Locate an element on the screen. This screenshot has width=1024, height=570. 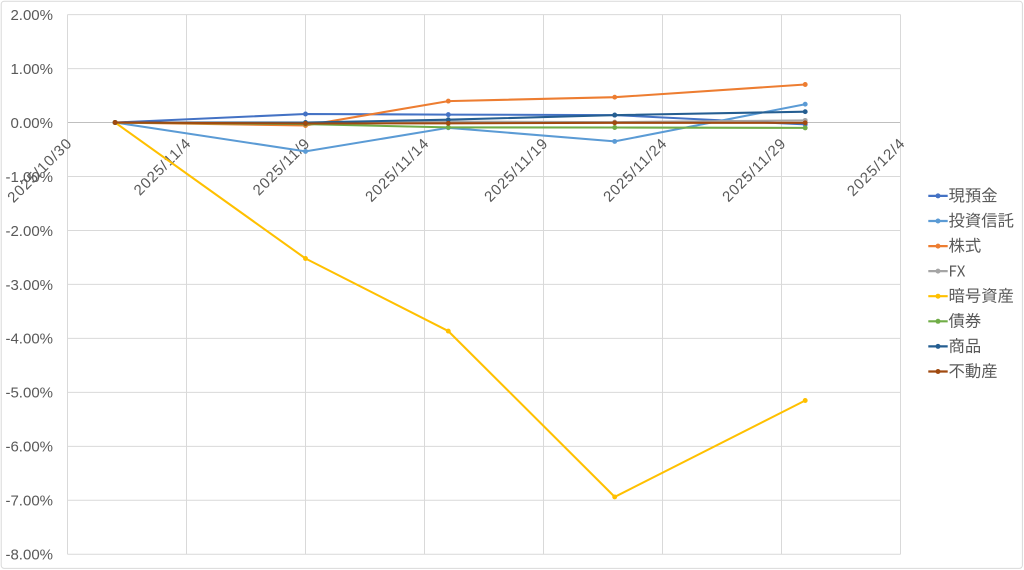
svg-text: -3.00% is located at coordinates (29, 285).